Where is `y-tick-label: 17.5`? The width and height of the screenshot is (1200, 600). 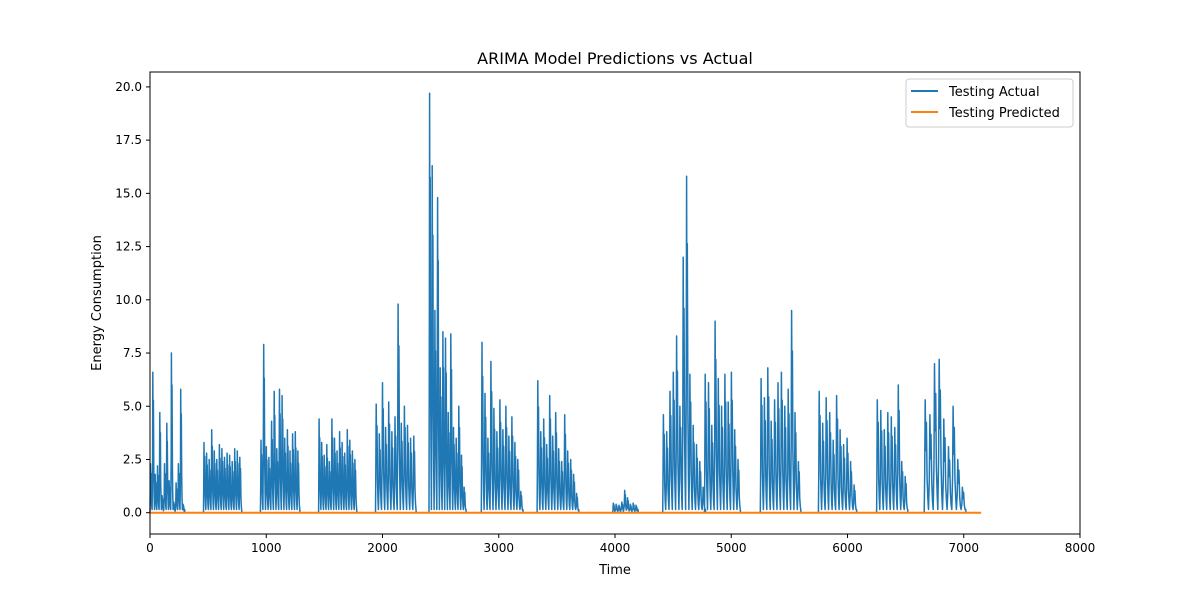 y-tick-label: 17.5 is located at coordinates (128, 140).